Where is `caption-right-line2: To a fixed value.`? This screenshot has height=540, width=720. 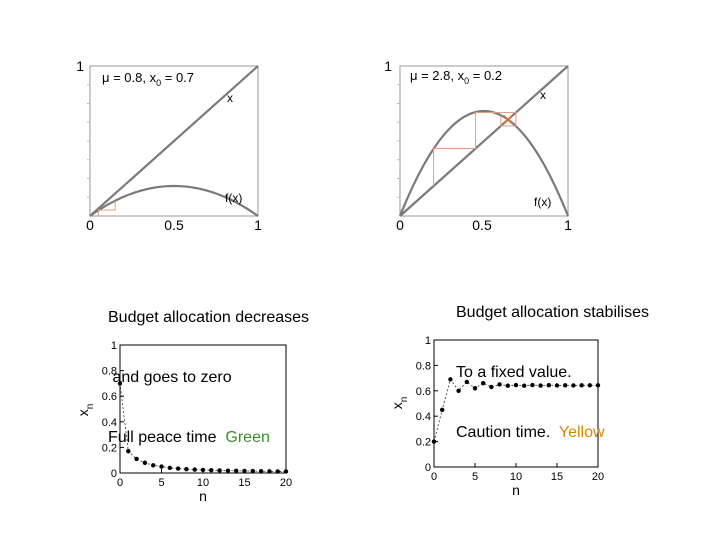
caption-right-line2: To a fixed value. is located at coordinates (514, 372).